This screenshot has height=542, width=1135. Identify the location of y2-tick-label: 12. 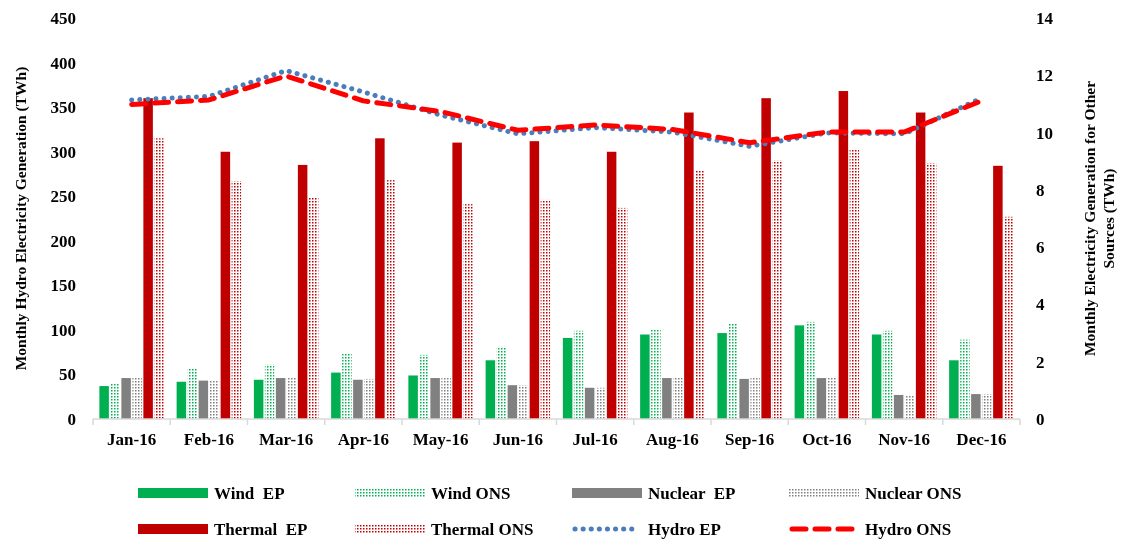
(1044, 76).